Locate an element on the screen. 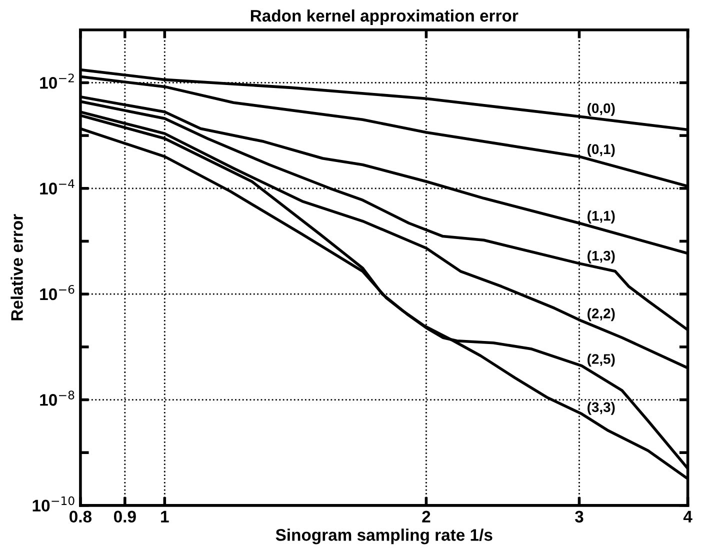  chart-title: Radon kernel approximation error is located at coordinates (384, 17).